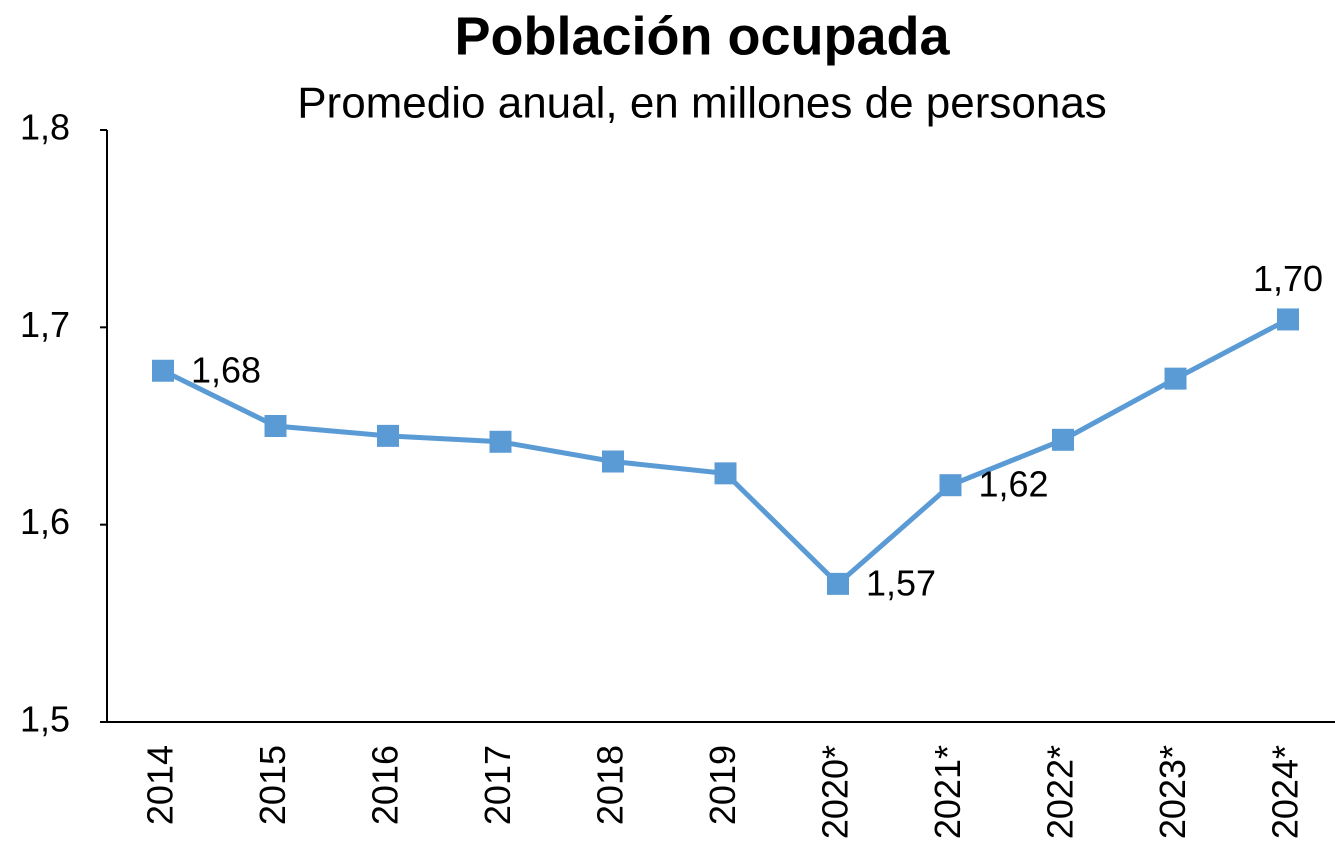 The width and height of the screenshot is (1335, 859). Describe the element at coordinates (1288, 278) in the screenshot. I see `data-label: 1,70` at that location.